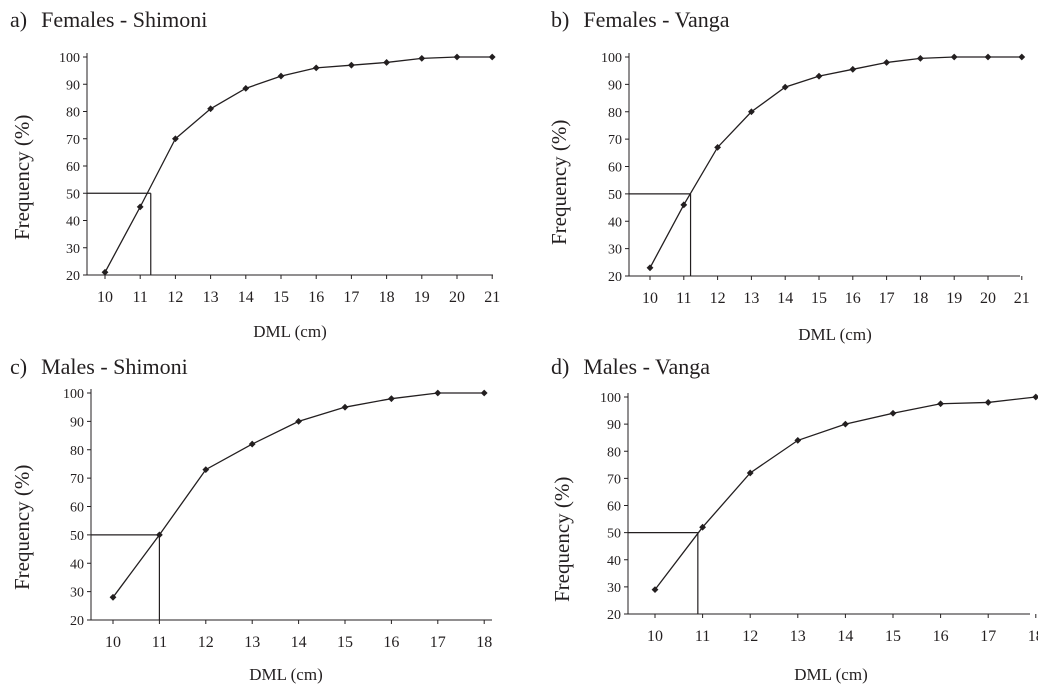 The image size is (1038, 689). Describe the element at coordinates (124, 19) in the screenshot. I see `panel-a-title-text: Females - Shimoni` at that location.